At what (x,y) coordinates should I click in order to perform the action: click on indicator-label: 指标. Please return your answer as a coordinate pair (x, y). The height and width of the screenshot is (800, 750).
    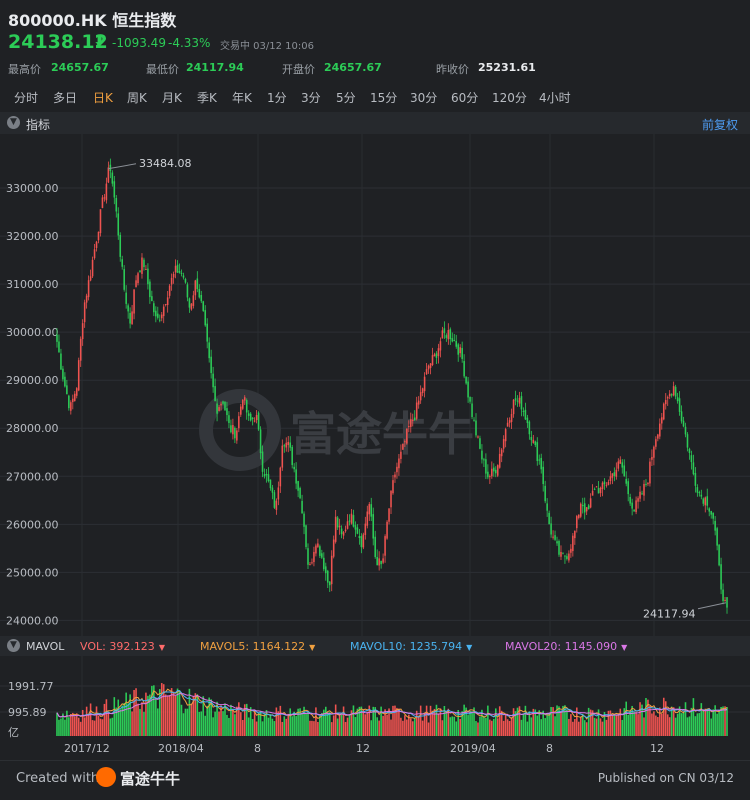
    Looking at the image, I should click on (38, 125).